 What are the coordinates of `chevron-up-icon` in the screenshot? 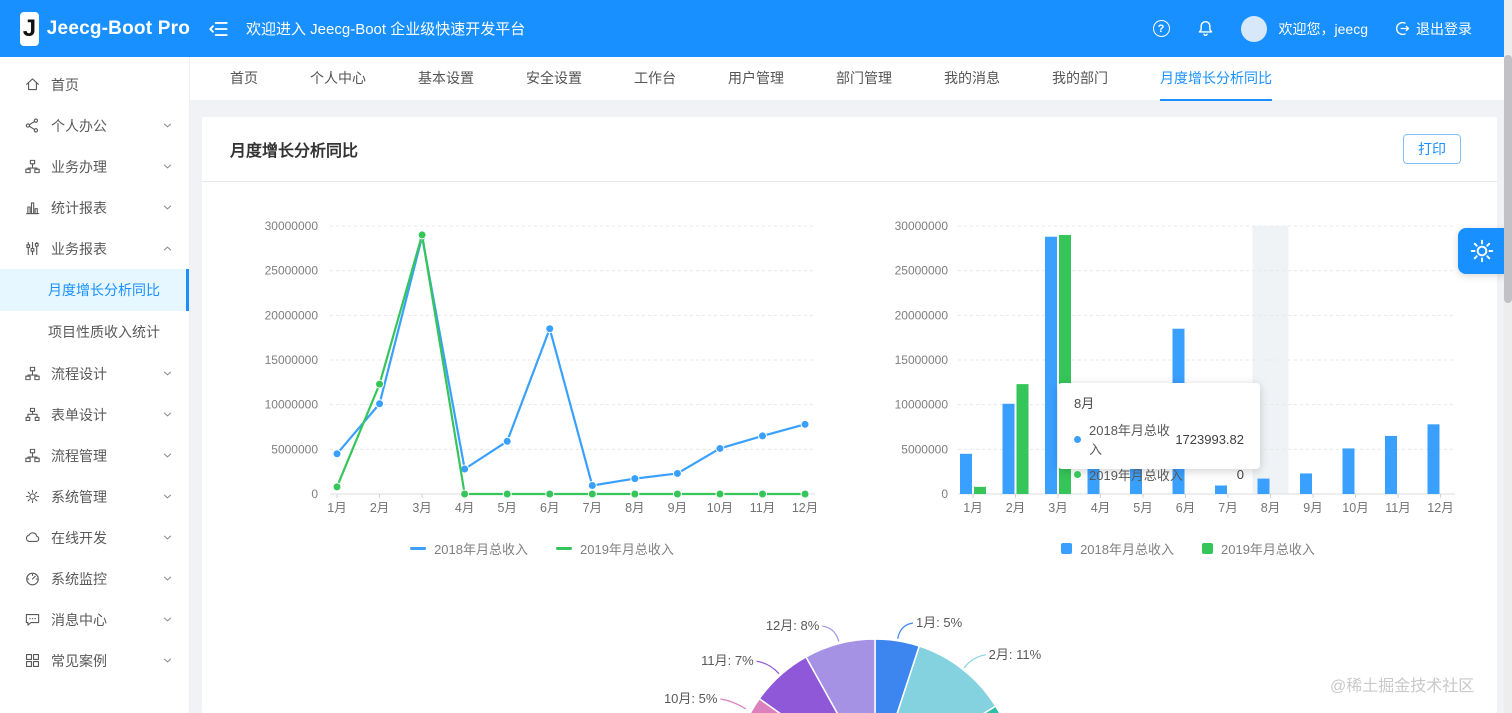 It's located at (167, 248).